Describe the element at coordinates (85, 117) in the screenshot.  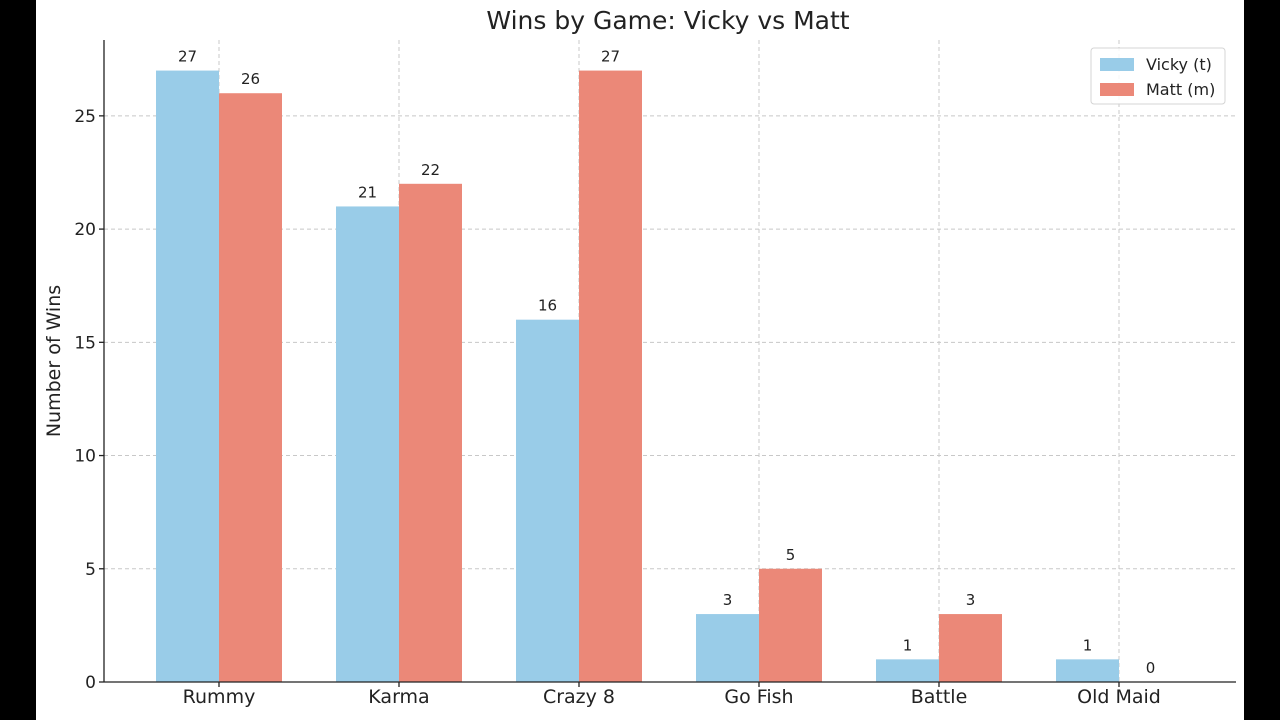
I see `y-tick-label-25: 25` at that location.